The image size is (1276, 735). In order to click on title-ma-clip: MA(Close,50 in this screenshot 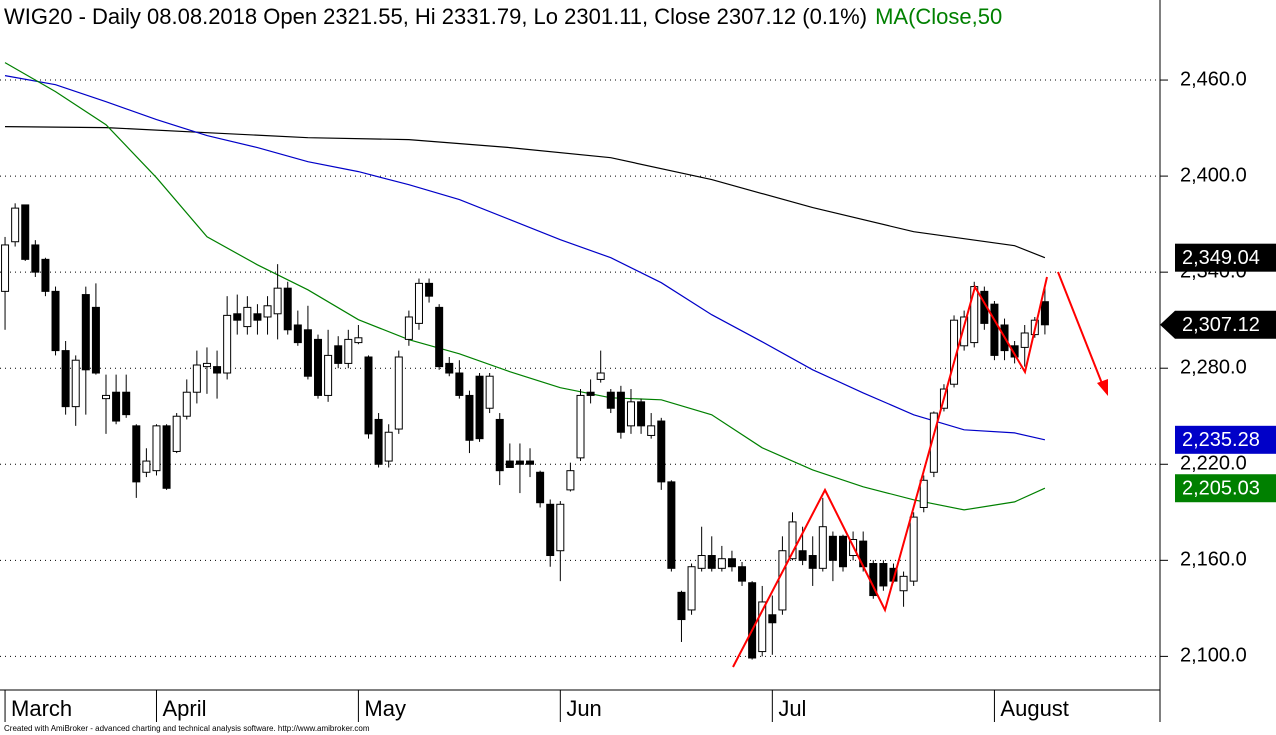, I will do `click(938, 16)`.